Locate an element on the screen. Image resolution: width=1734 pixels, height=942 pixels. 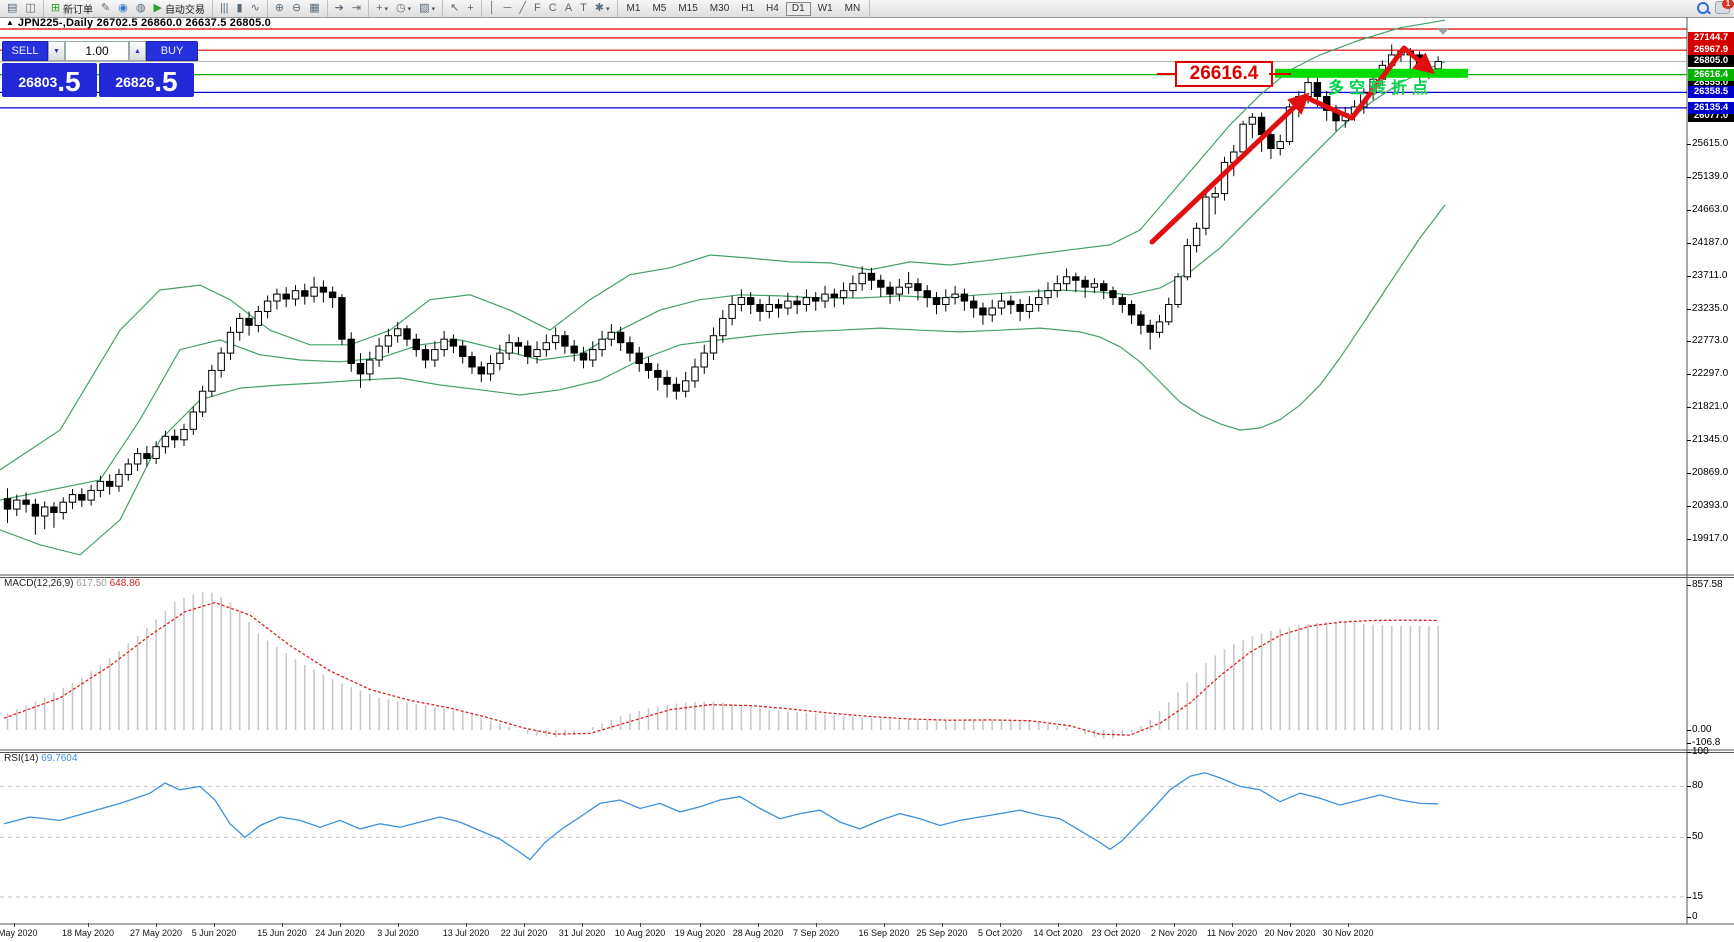
timeframe-w1-button: W1 is located at coordinates (825, 8).